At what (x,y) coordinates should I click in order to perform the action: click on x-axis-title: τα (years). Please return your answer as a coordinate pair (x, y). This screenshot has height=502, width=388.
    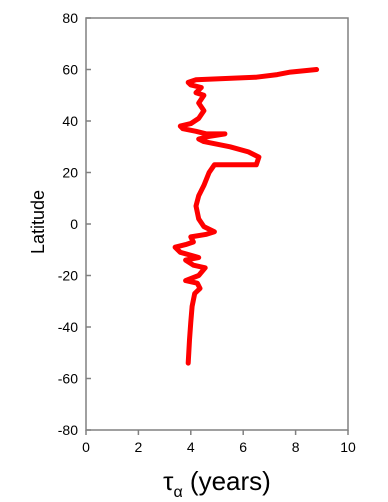
    Looking at the image, I should click on (217, 483).